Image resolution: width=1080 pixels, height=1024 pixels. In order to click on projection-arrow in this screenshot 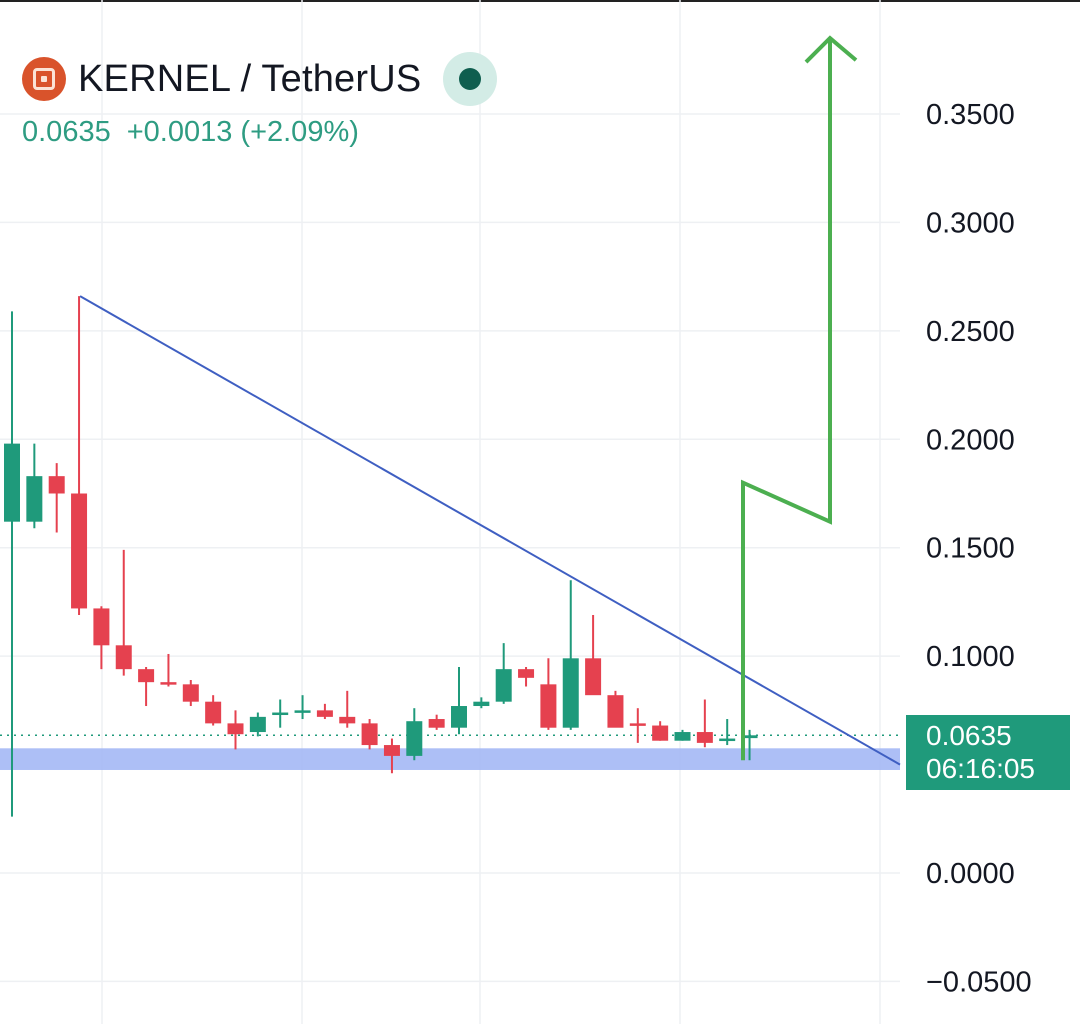, I will do `click(799, 398)`.